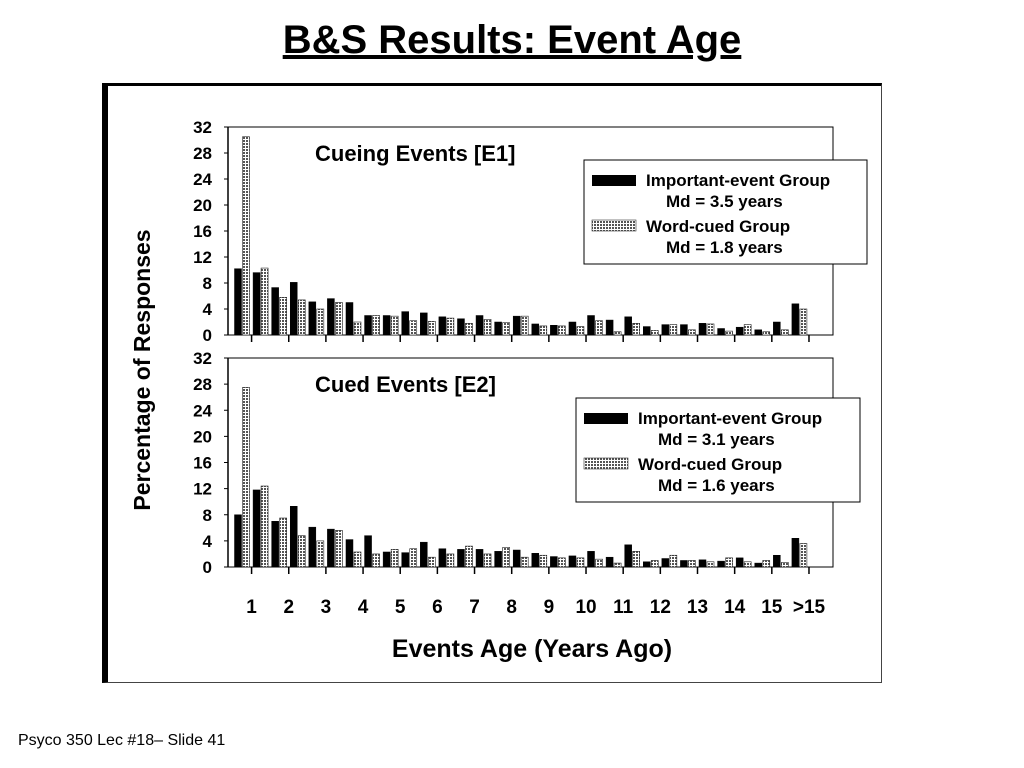 The width and height of the screenshot is (1024, 768). What do you see at coordinates (251, 607) in the screenshot?
I see `x-tick-label: 1` at bounding box center [251, 607].